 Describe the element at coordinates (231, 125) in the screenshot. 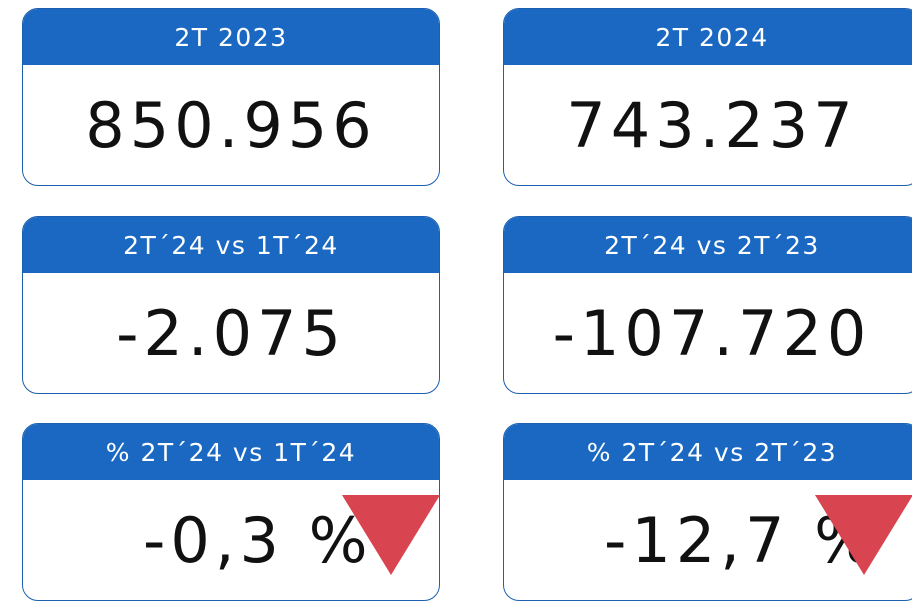

I see `card-value: 850.956` at that location.